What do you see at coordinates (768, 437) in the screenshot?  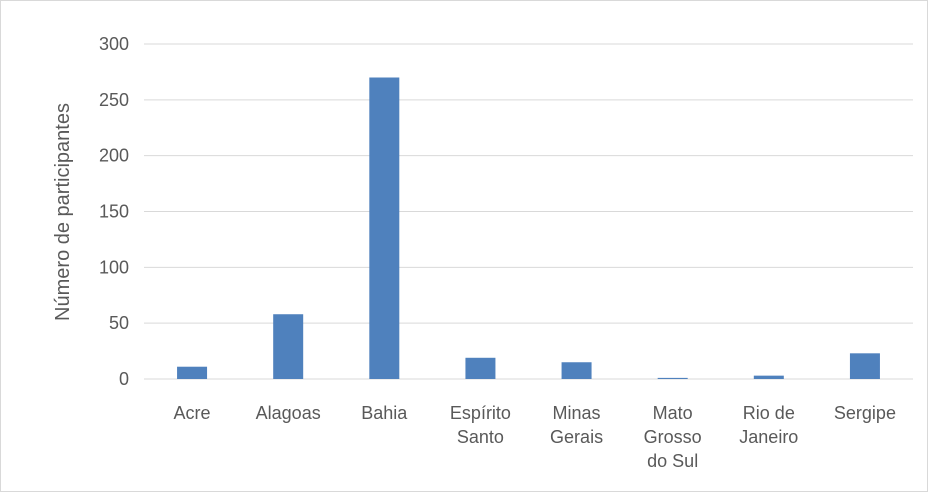 I see `x-tick-label-line: Janeiro` at bounding box center [768, 437].